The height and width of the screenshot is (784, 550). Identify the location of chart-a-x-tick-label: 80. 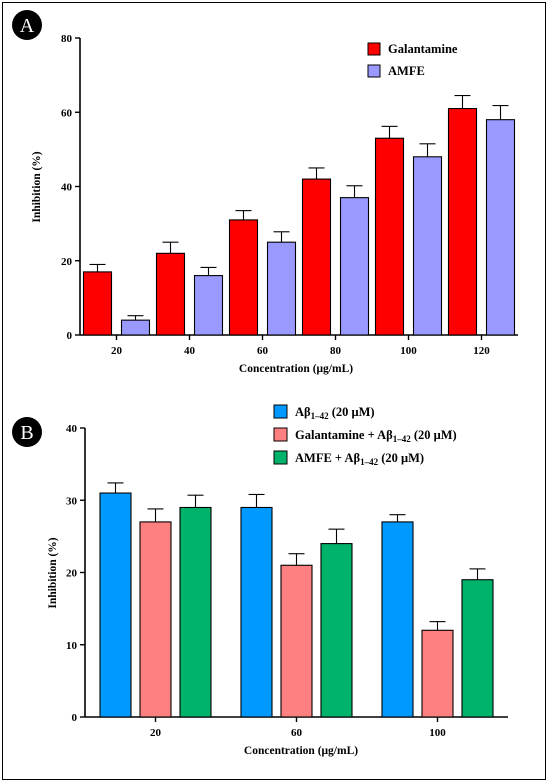
(336, 351).